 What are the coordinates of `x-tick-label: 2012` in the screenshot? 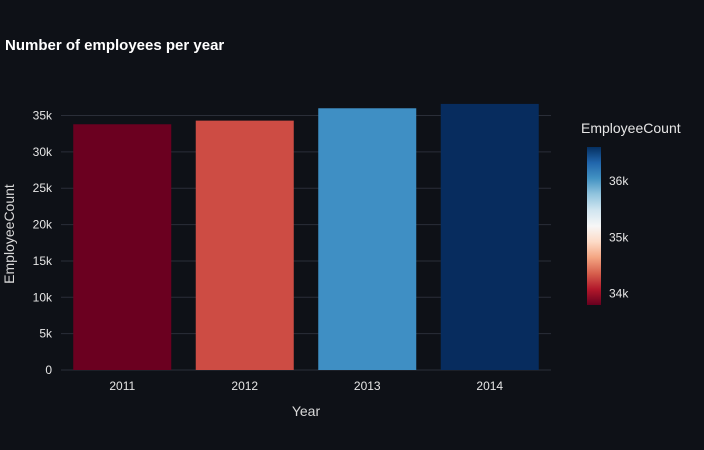 It's located at (244, 386).